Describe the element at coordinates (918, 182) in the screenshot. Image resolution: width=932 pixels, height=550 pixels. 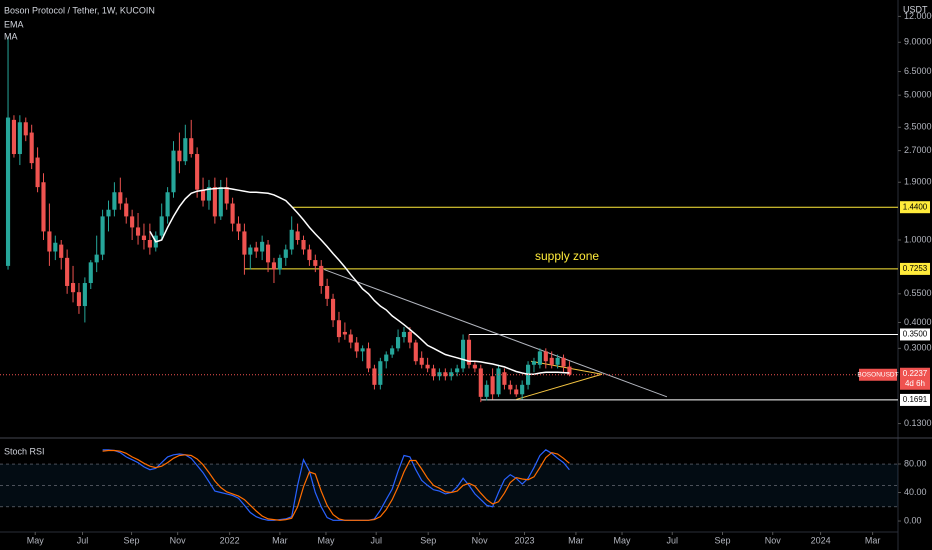
I see `y-tick-label: 1.9000` at that location.